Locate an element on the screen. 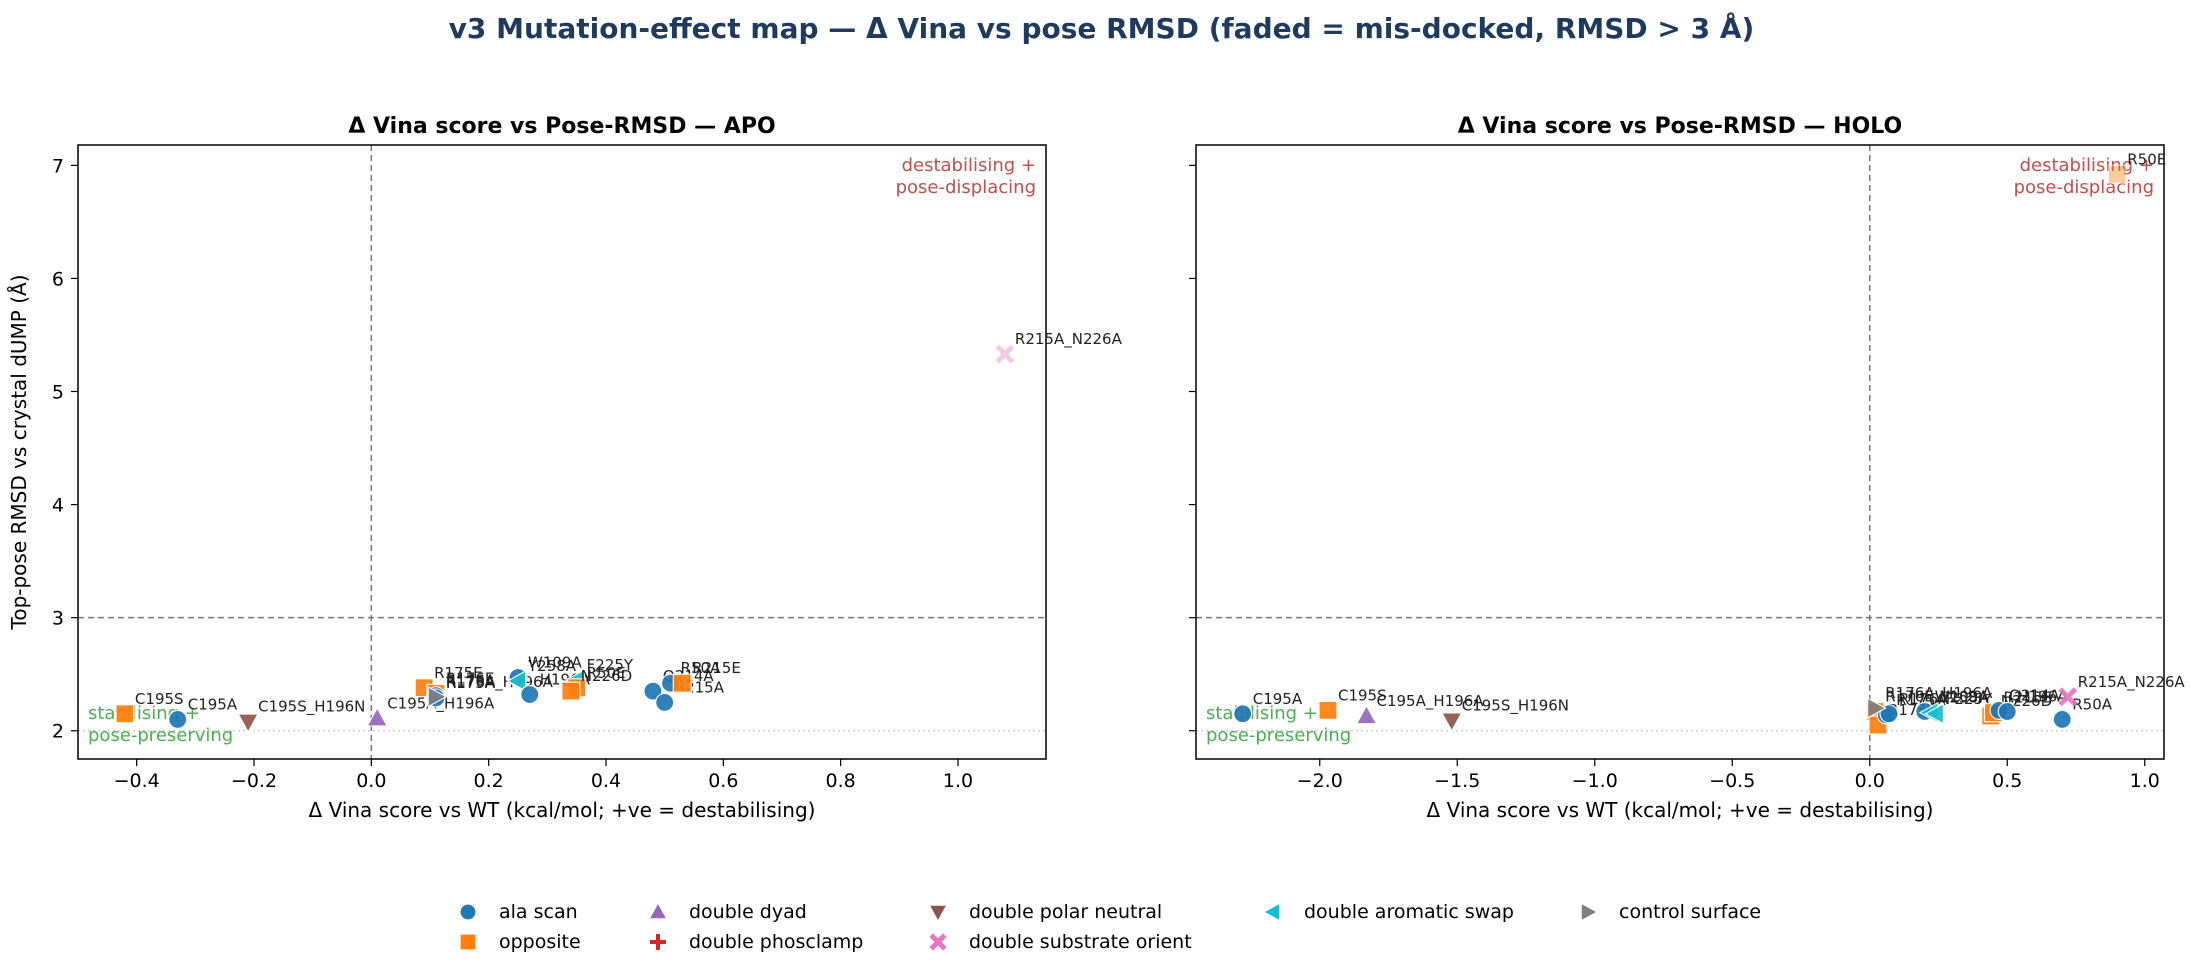 The width and height of the screenshot is (2203, 977). point-label: R176A_H196A is located at coordinates (1939, 693).